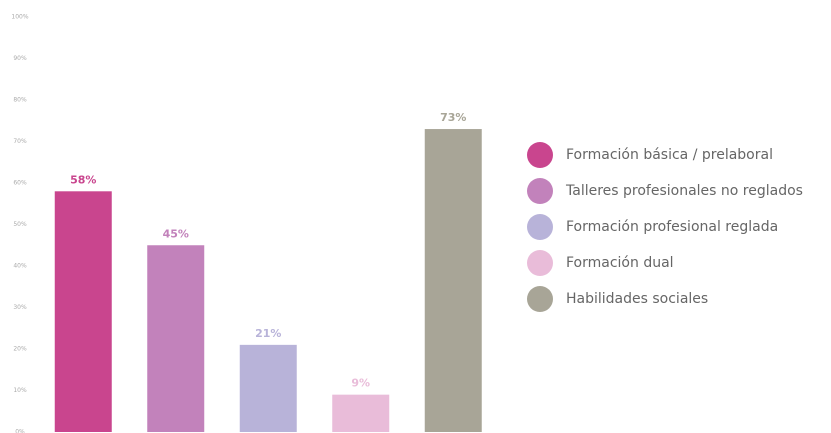 The height and width of the screenshot is (433, 831). Describe the element at coordinates (176, 233) in the screenshot. I see `value-label: 45%` at that location.